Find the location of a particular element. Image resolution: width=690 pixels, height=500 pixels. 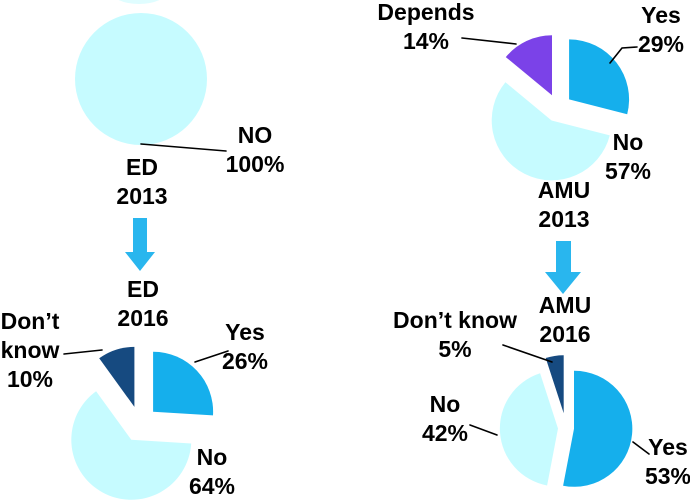

callout-ed2016-dont-know: Don’t know 10% is located at coordinates (30, 350).